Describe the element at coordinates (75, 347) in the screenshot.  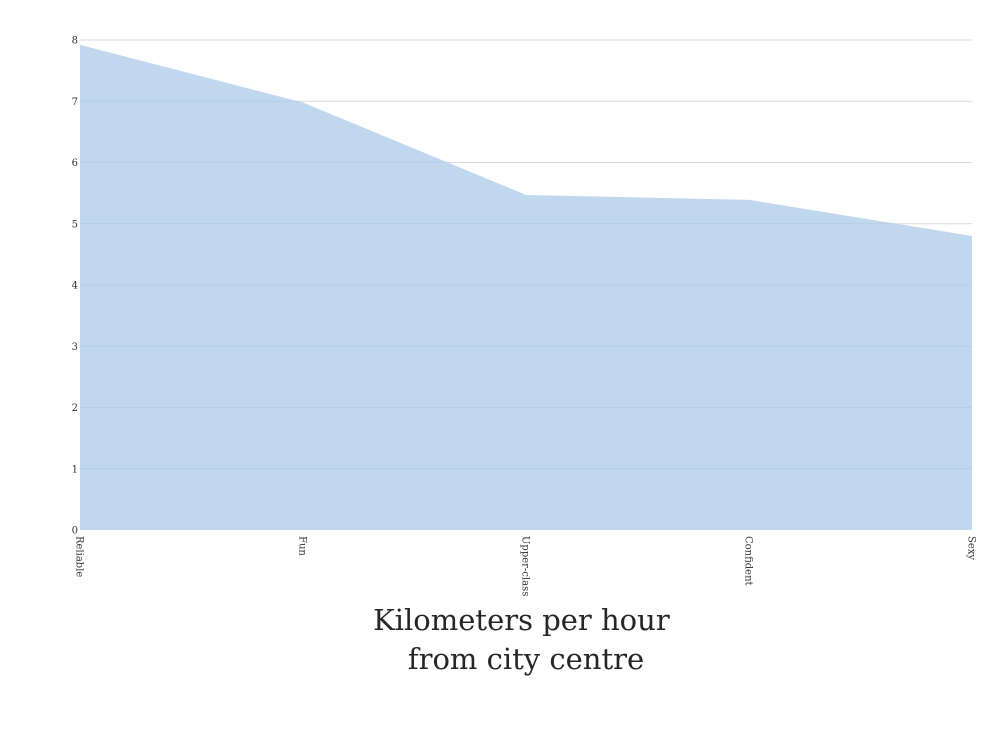
I see `y-tick-label: 3` at that location.